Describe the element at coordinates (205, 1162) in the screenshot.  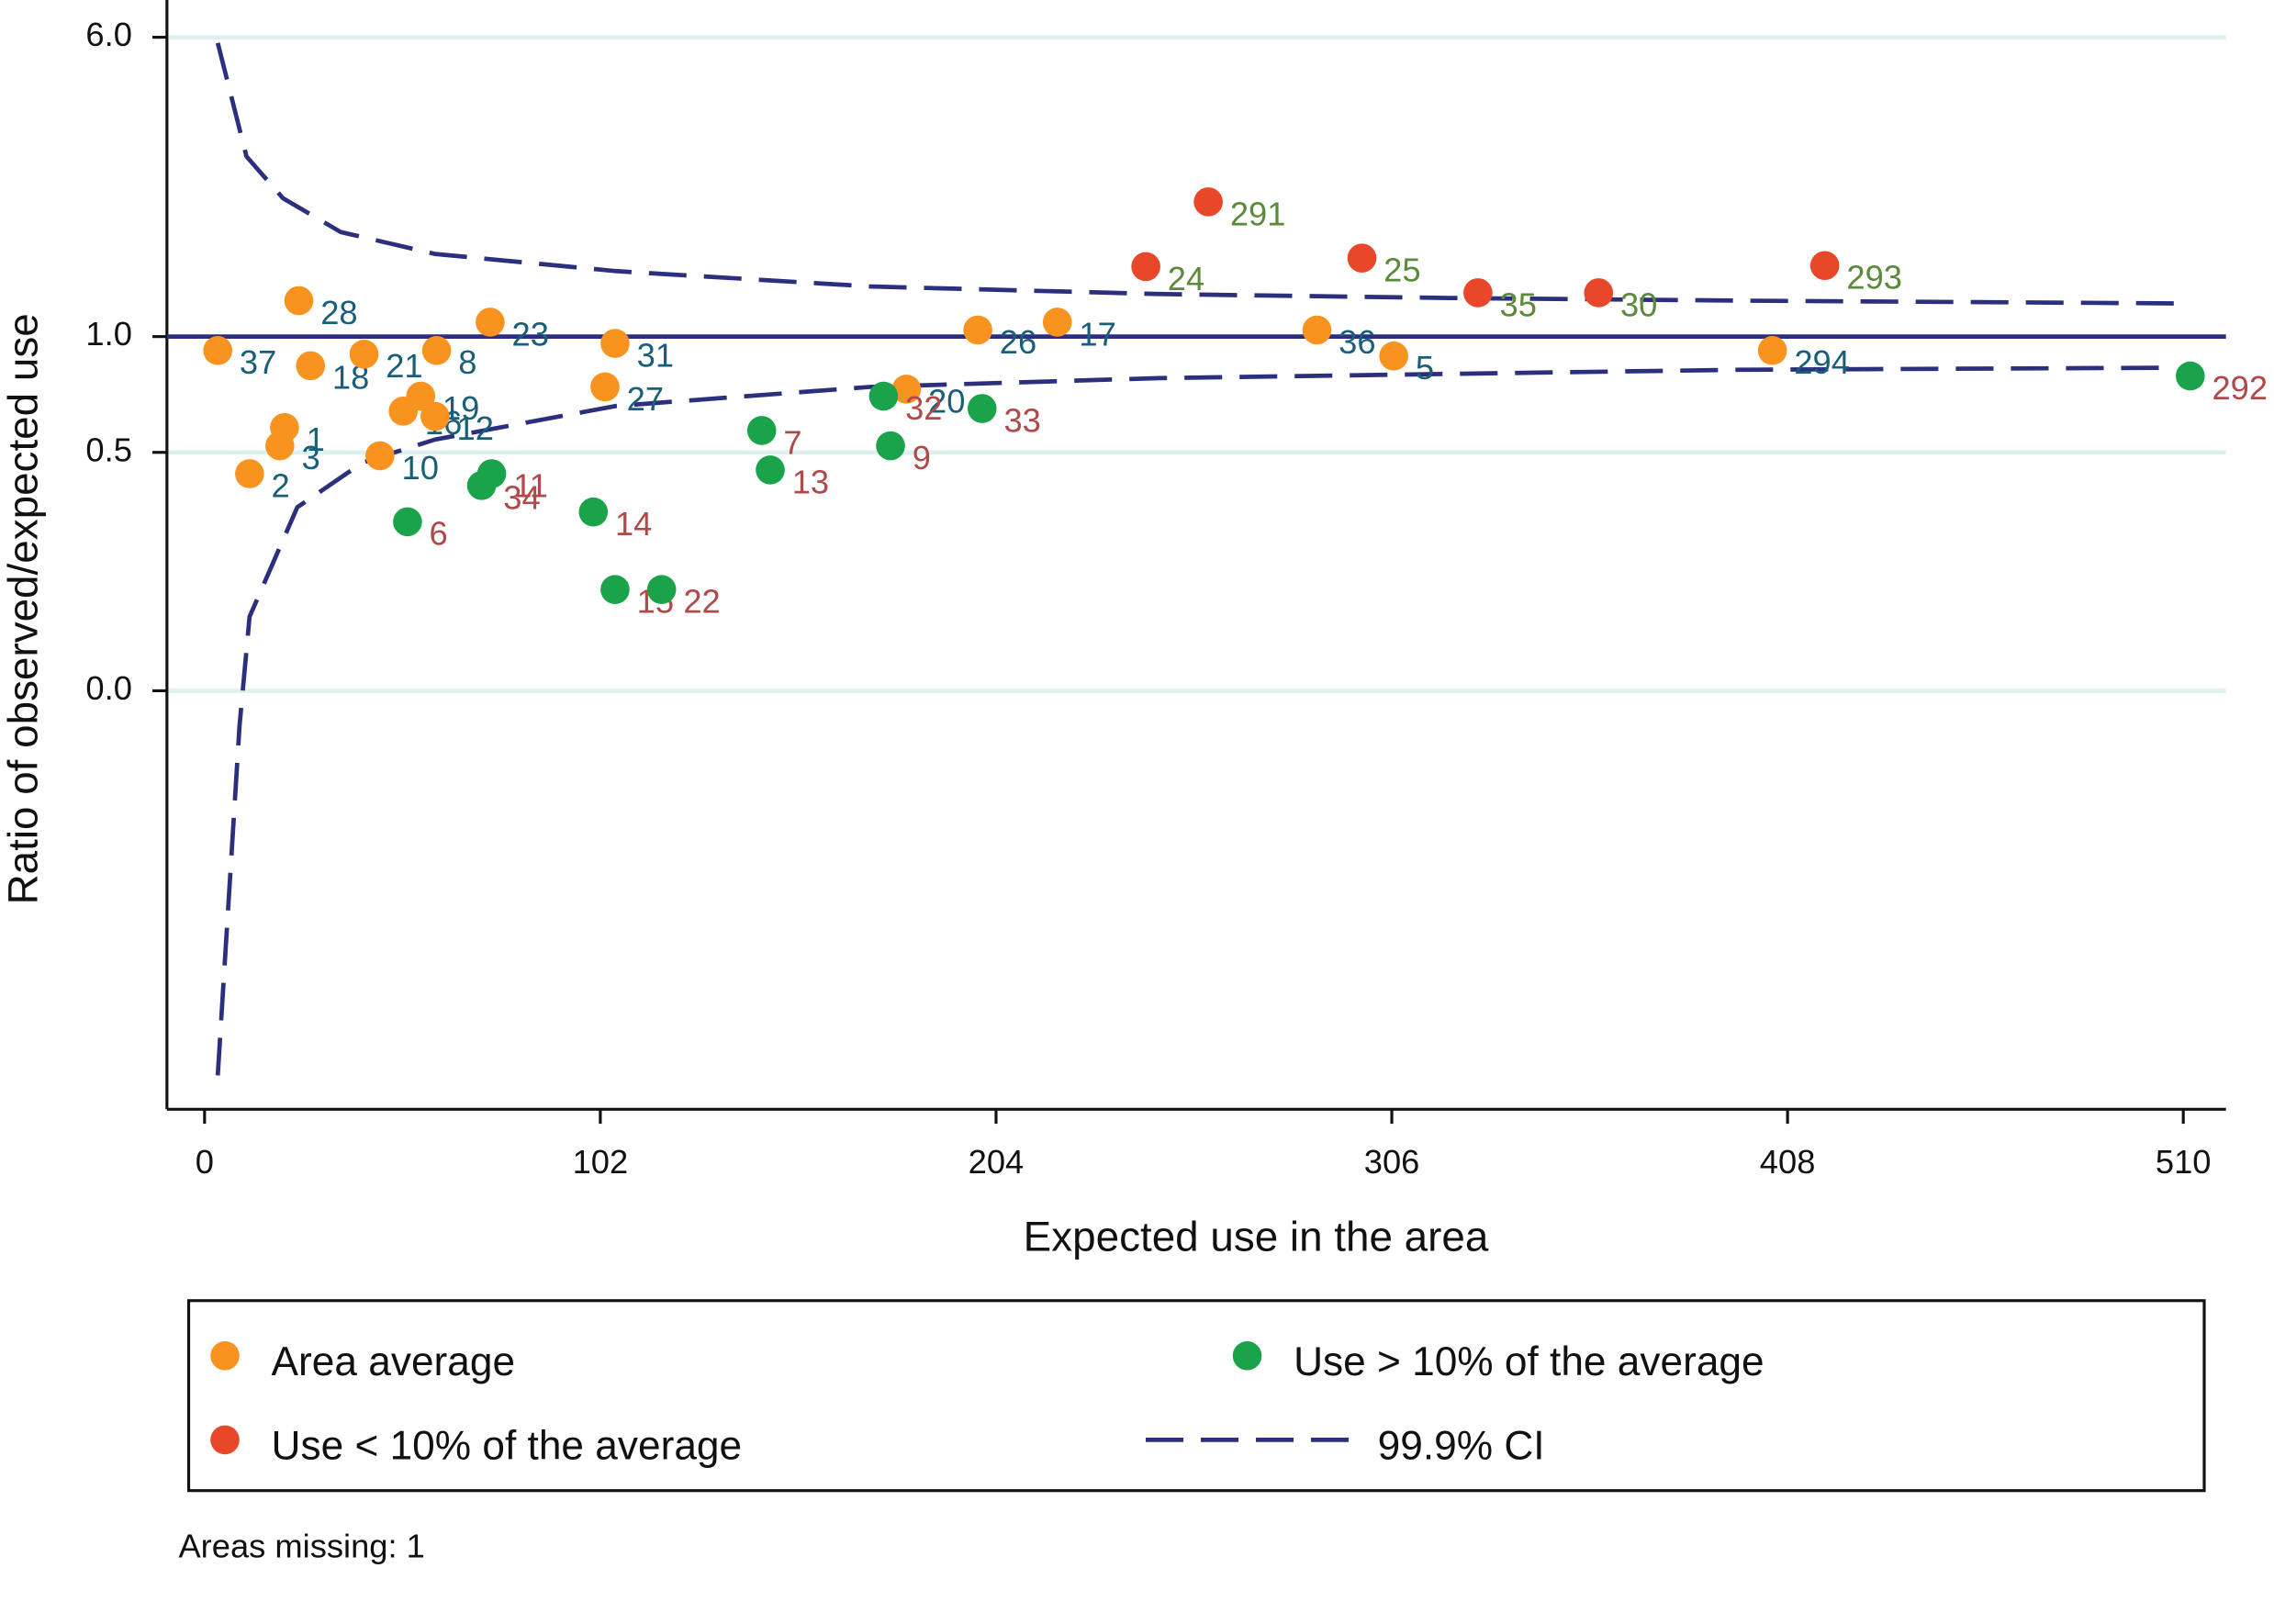
I see `x-tick-label: 0` at that location.